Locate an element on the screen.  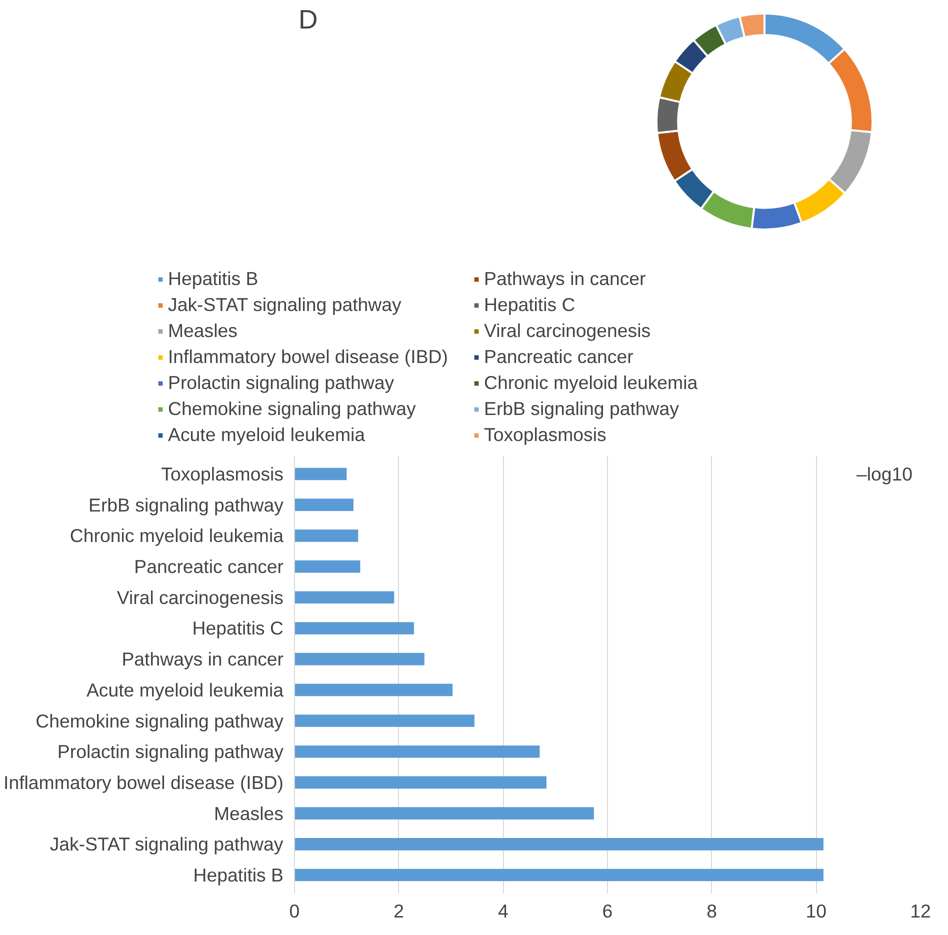
legend-label: Inflammatory bowel disease (IBD) is located at coordinates (308, 357).